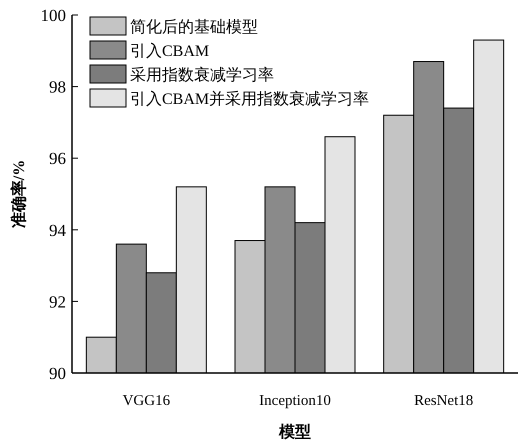  Describe the element at coordinates (57, 373) in the screenshot. I see `y-tick-label: 90` at that location.